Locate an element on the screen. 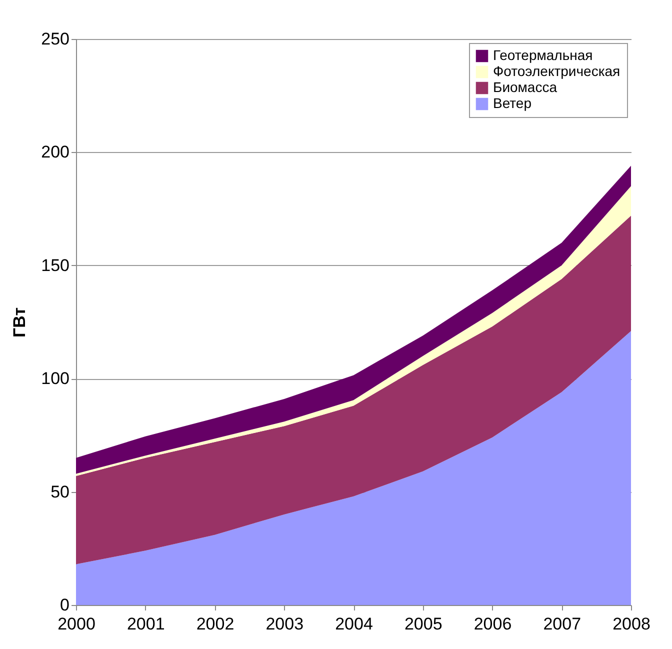  x-tick-label: 2006 is located at coordinates (493, 624).